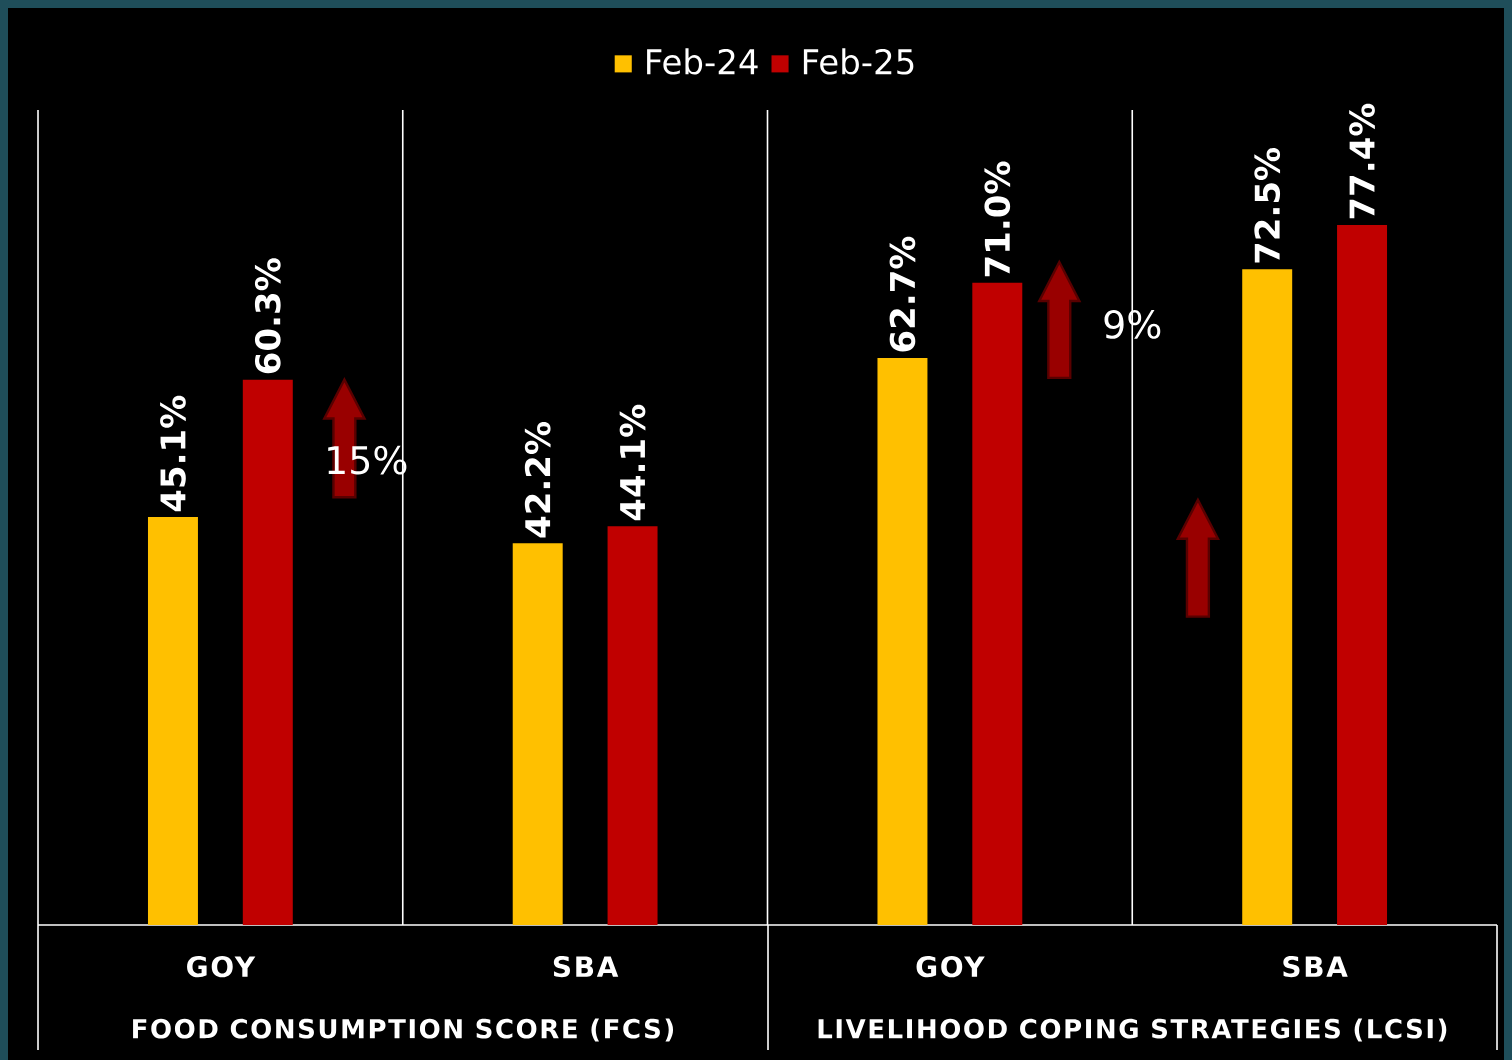  I want to click on text: FOOD CONSUMPTION SCORE (FCS), so click(403, 1030).